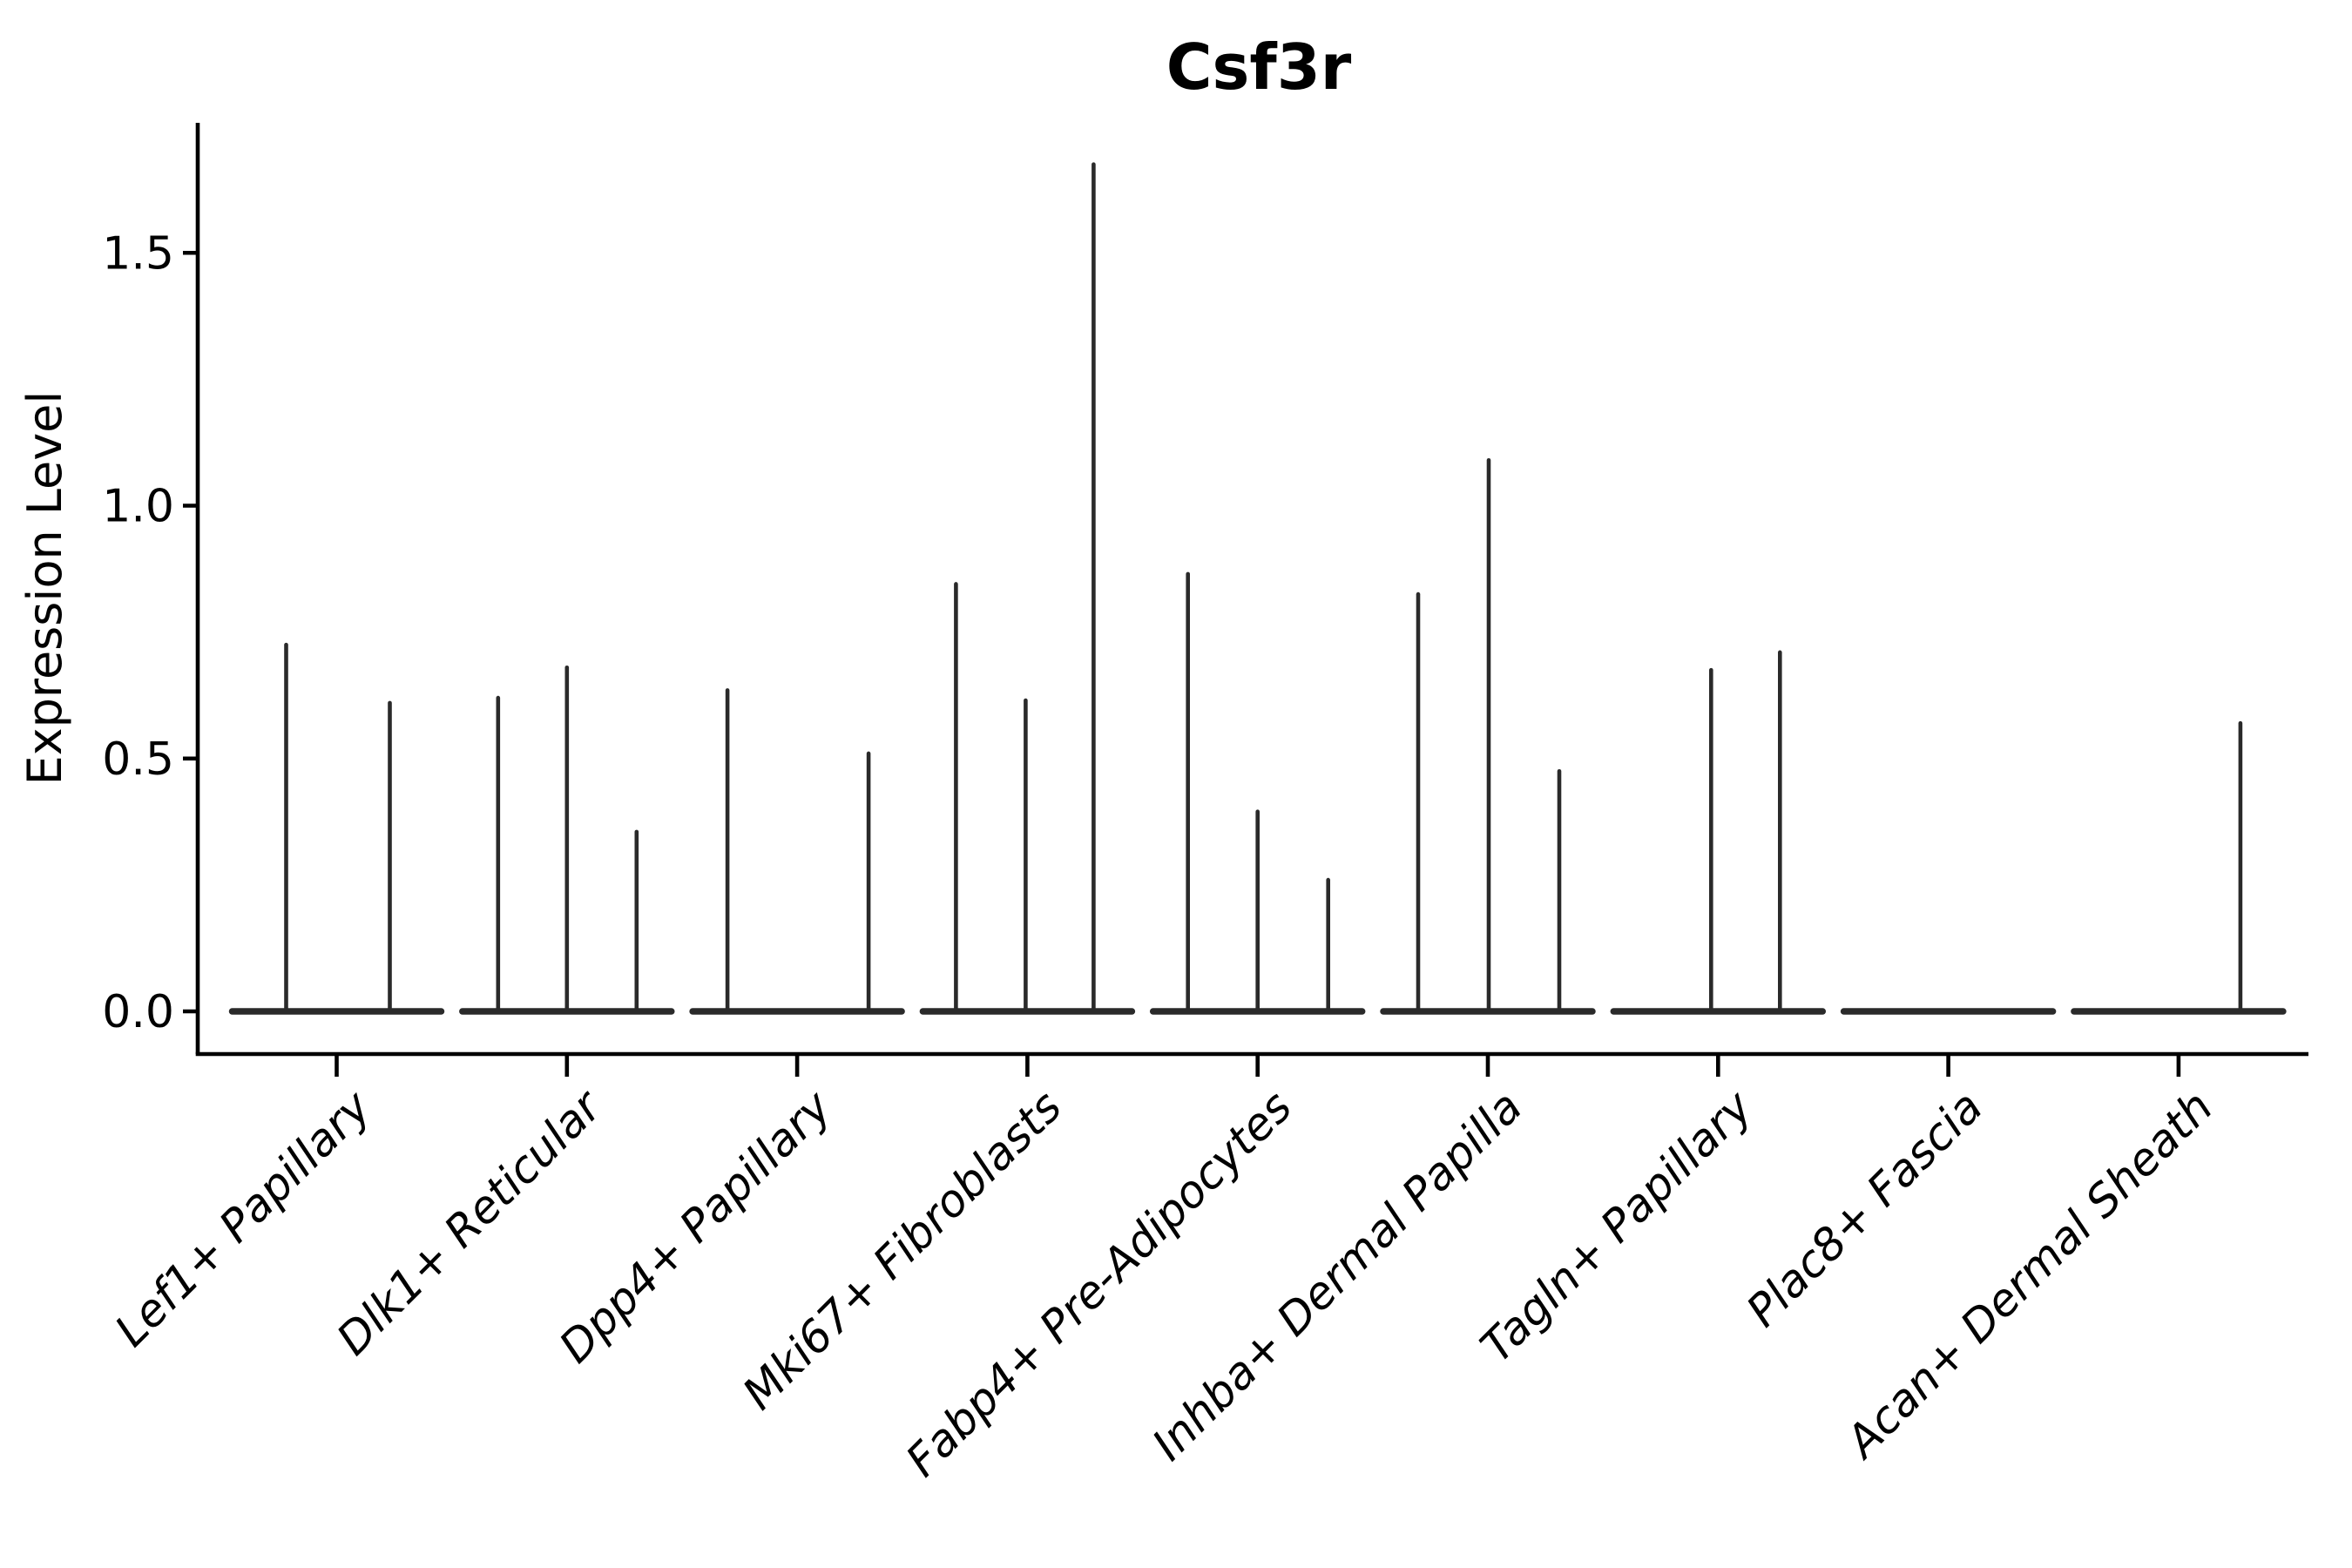 This screenshot has width=2352, height=1568. What do you see at coordinates (138, 253) in the screenshot?
I see `y-tick-label: 1.5` at bounding box center [138, 253].